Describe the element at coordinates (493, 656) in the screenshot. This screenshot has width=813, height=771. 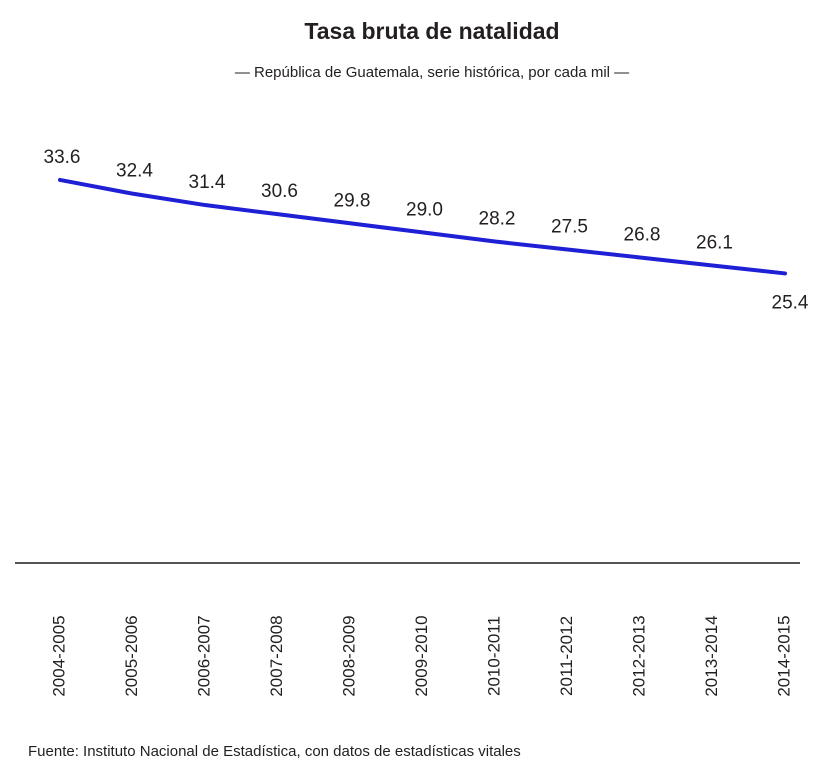
I see `x-tick-label: 2010-2011` at that location.